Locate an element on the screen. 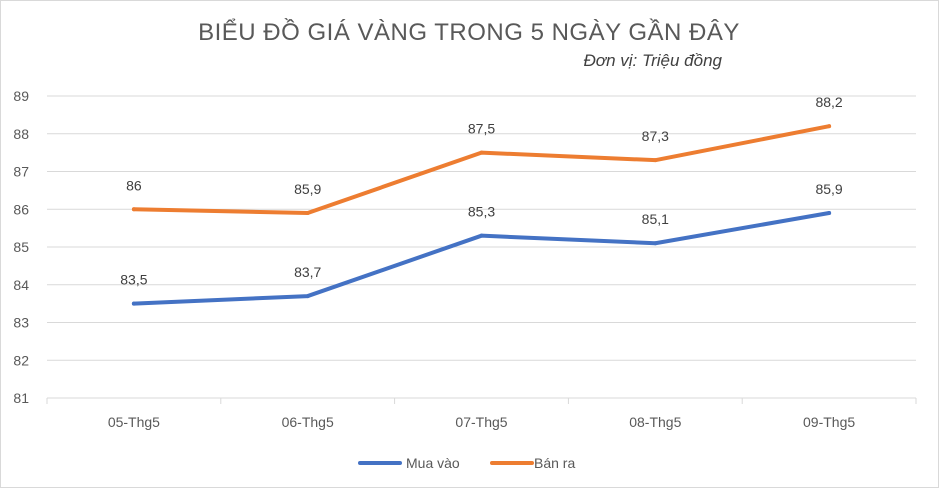 The height and width of the screenshot is (488, 939). chart-title: BIỂU ĐỒ GIÁ VÀNG TRONG 5 NGÀY GẦN ĐÂY is located at coordinates (469, 32).